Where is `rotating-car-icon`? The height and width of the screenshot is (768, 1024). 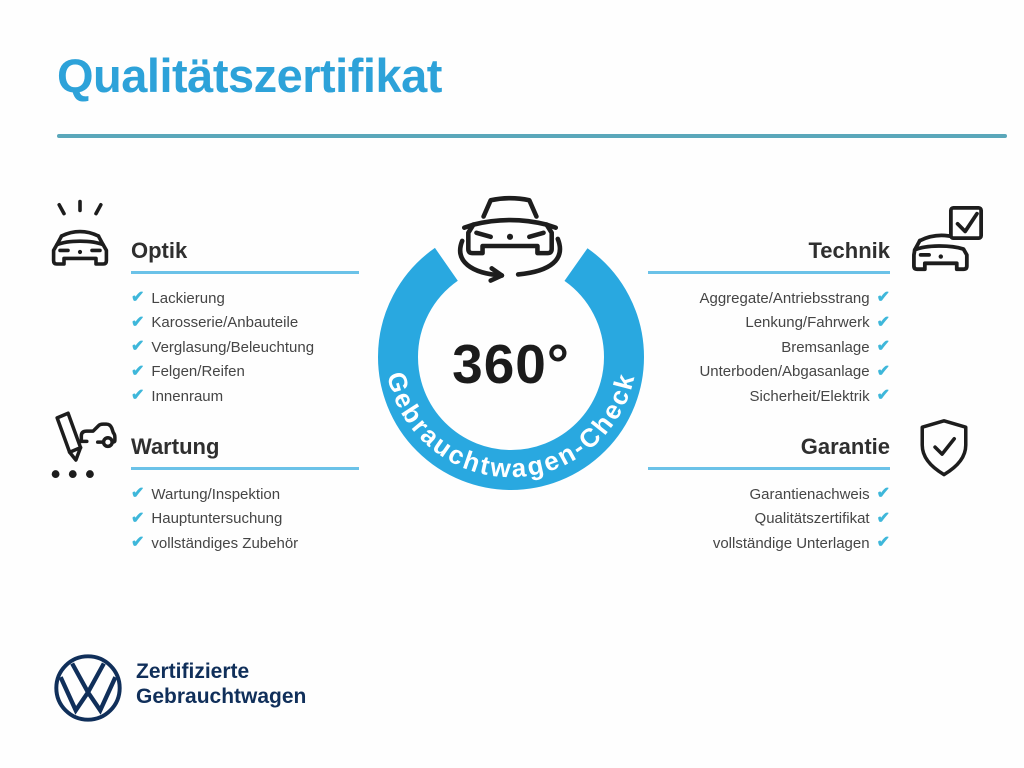 rotating-car-icon is located at coordinates (510, 239).